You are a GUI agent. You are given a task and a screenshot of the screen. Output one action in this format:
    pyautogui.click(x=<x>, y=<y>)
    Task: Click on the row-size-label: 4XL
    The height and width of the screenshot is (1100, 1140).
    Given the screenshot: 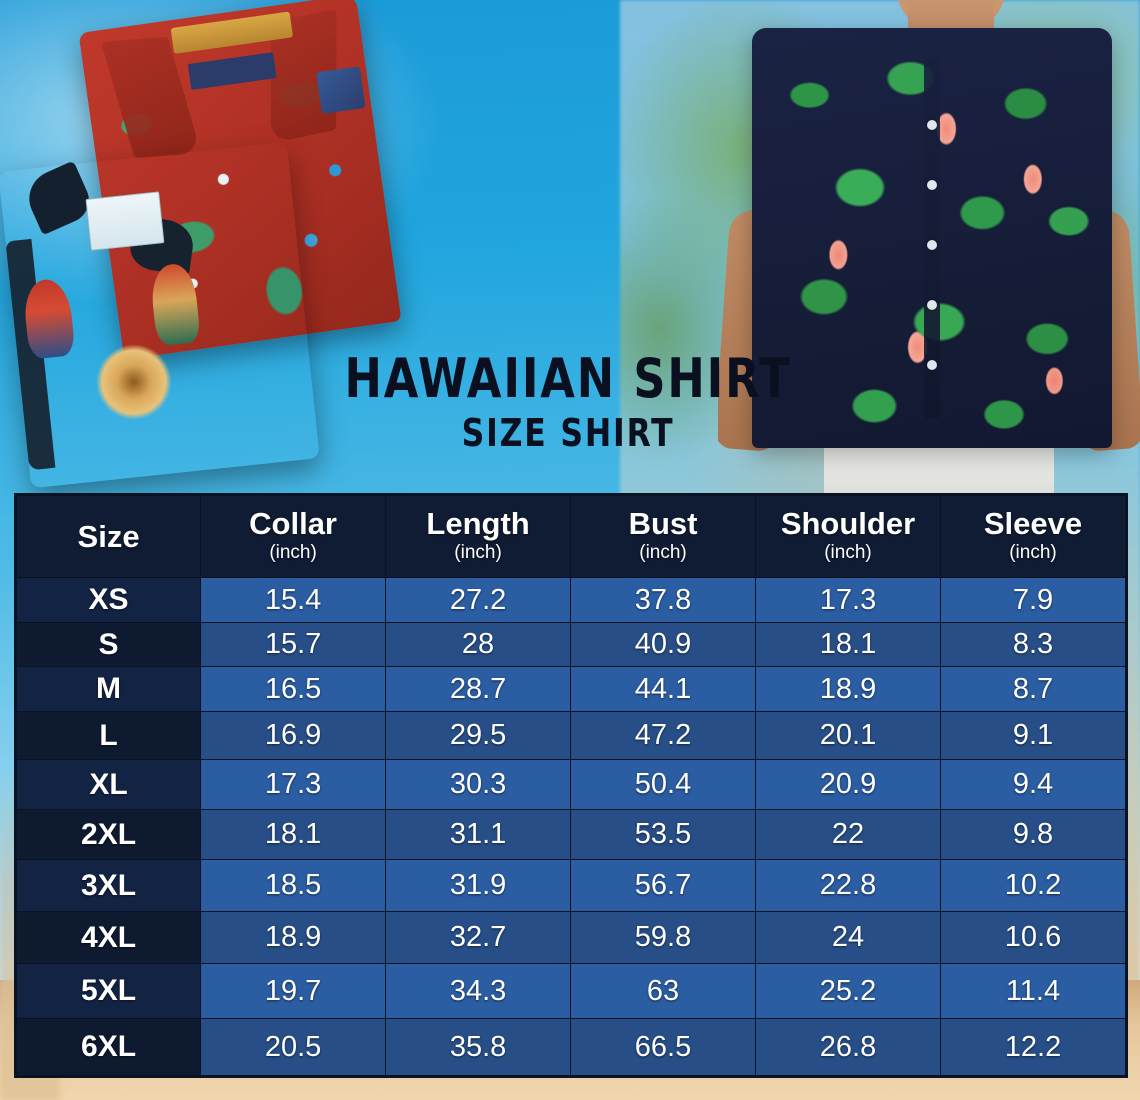 What is the action you would take?
    pyautogui.click(x=108, y=937)
    